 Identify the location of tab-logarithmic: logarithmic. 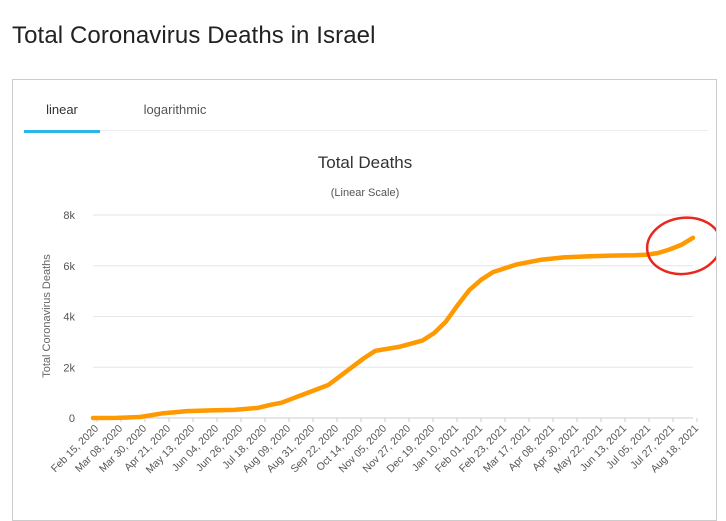
(175, 109).